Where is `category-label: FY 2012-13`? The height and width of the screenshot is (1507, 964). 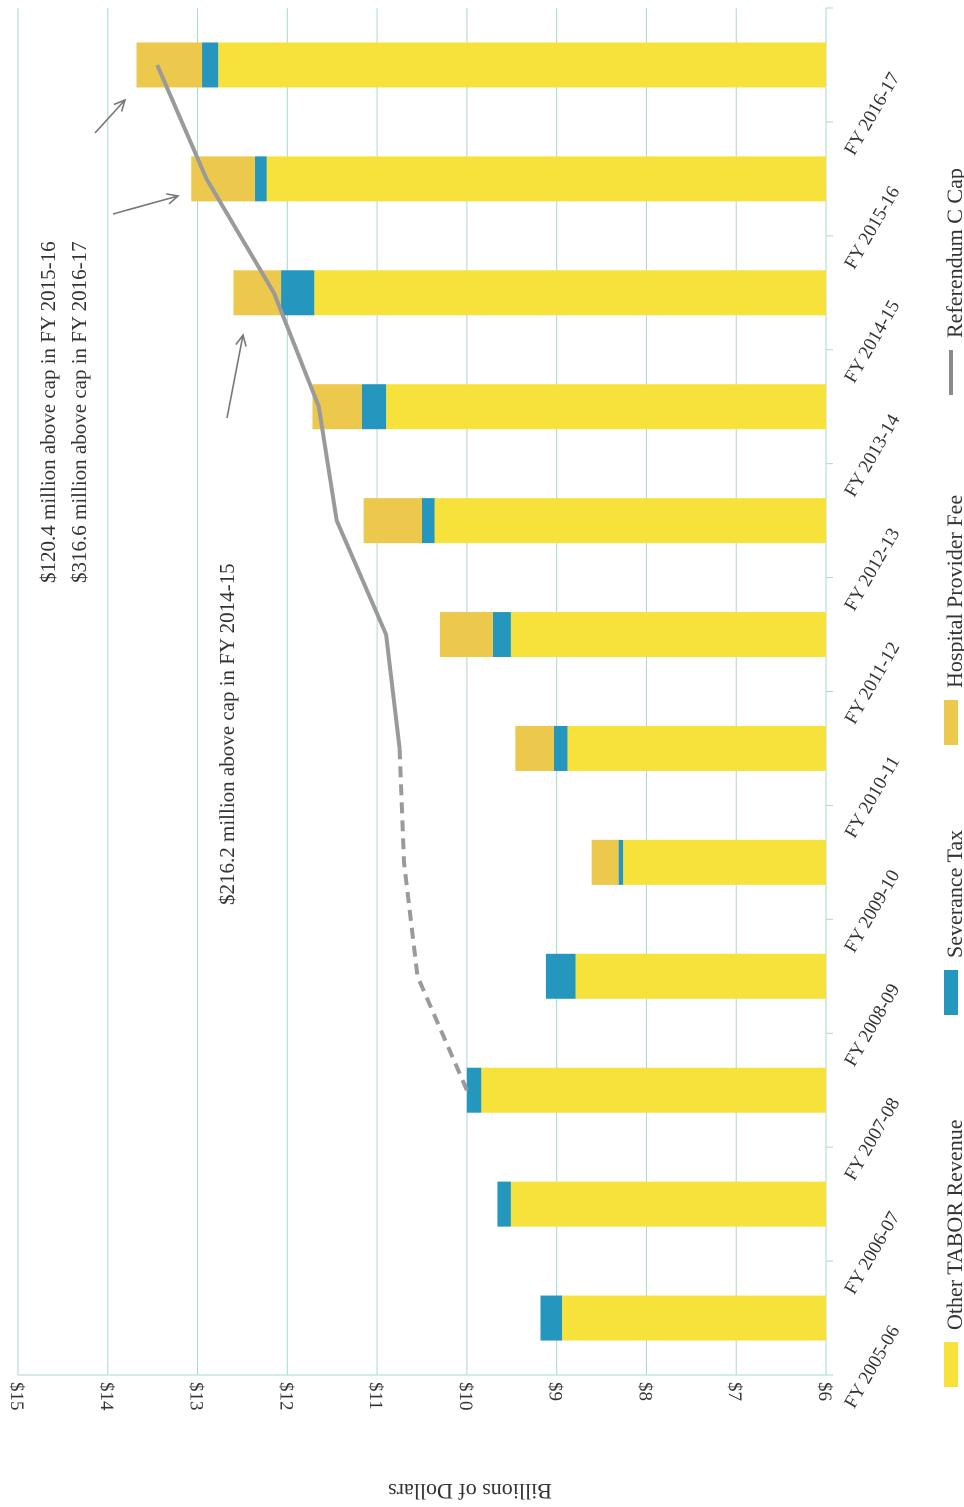
category-label: FY 2012-13 is located at coordinates (872, 570).